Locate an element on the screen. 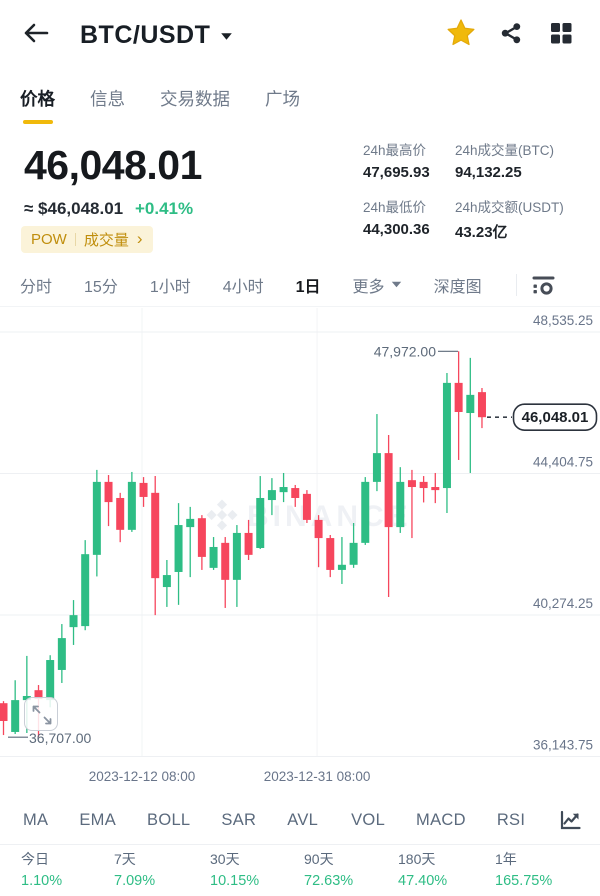 The height and width of the screenshot is (896, 600). tag-pow: POW is located at coordinates (49, 239).